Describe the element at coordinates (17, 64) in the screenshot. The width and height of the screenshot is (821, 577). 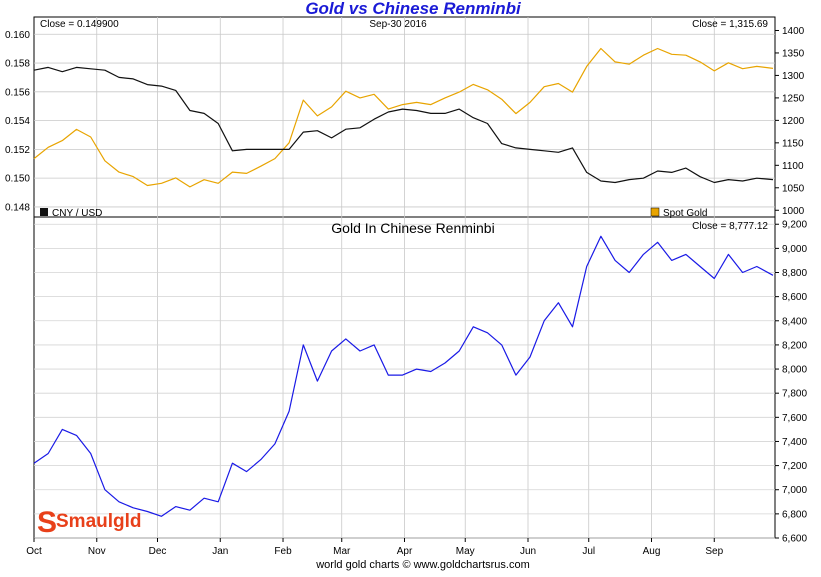
I see `y-left-tick-label: 0.158` at that location.